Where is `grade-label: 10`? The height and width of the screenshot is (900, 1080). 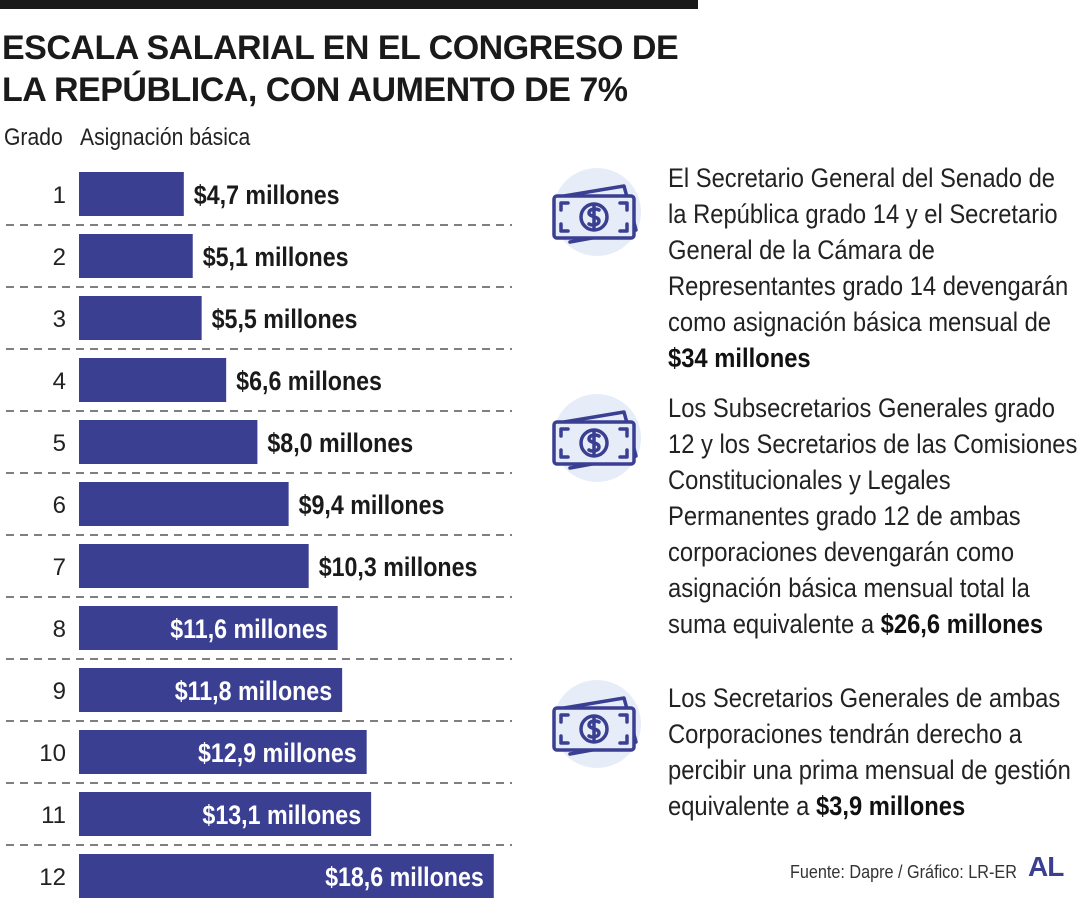
grade-label: 10 is located at coordinates (52, 753).